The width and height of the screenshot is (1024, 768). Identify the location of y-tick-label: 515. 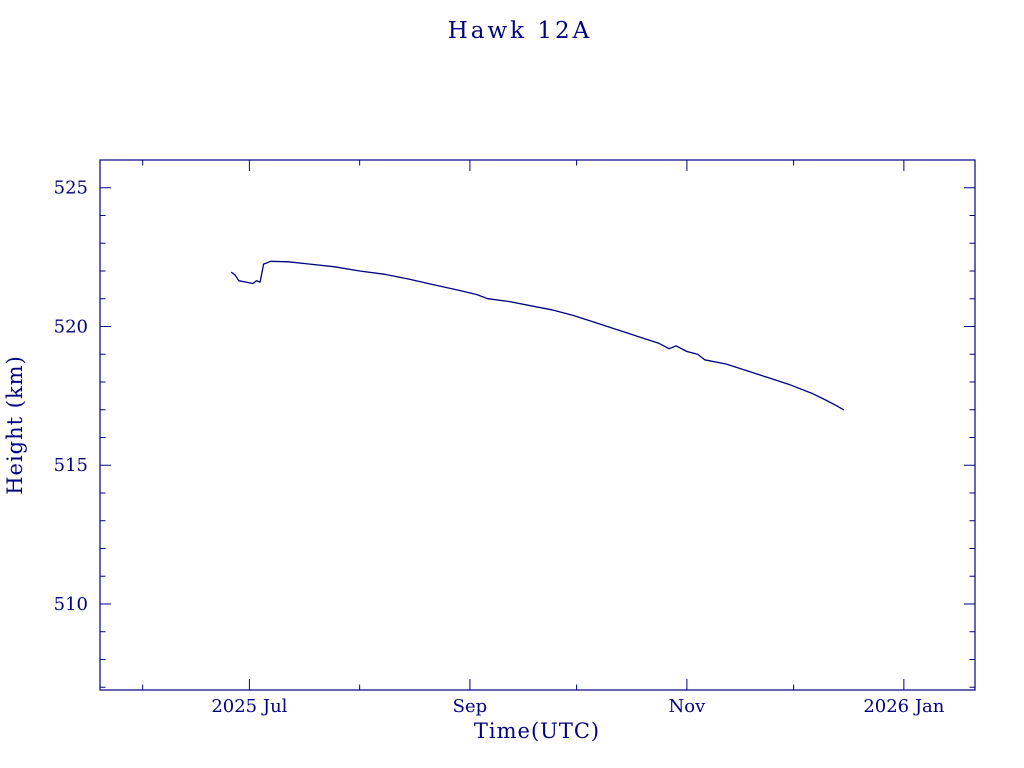
(71, 465).